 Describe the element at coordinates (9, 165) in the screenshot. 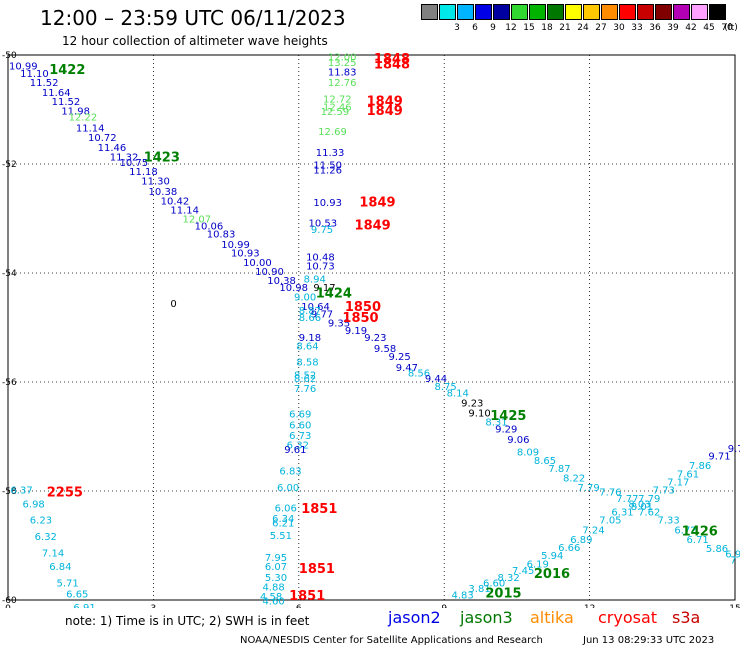

I see `y-tick-label: -52` at that location.